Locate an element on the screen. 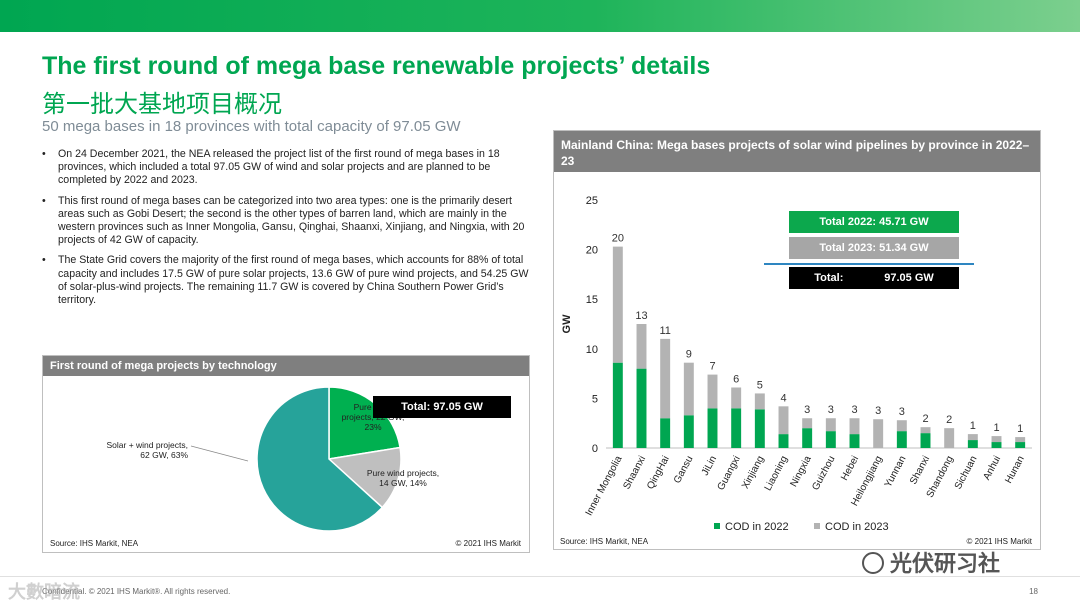  y-tick-label: 25 is located at coordinates (592, 201).